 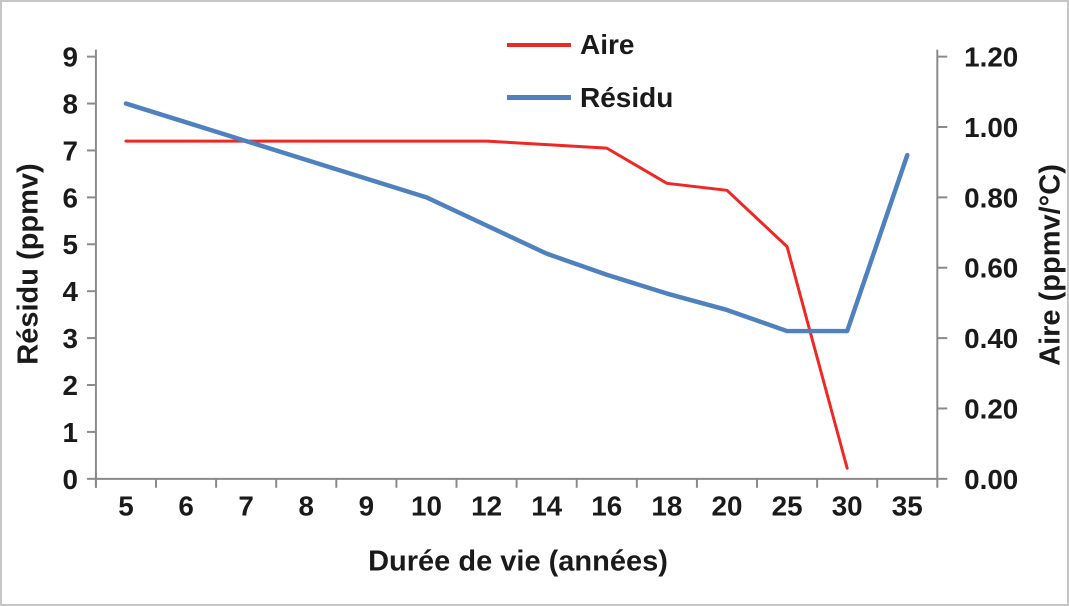 What do you see at coordinates (539, 97) in the screenshot?
I see `residu-line-swatch` at bounding box center [539, 97].